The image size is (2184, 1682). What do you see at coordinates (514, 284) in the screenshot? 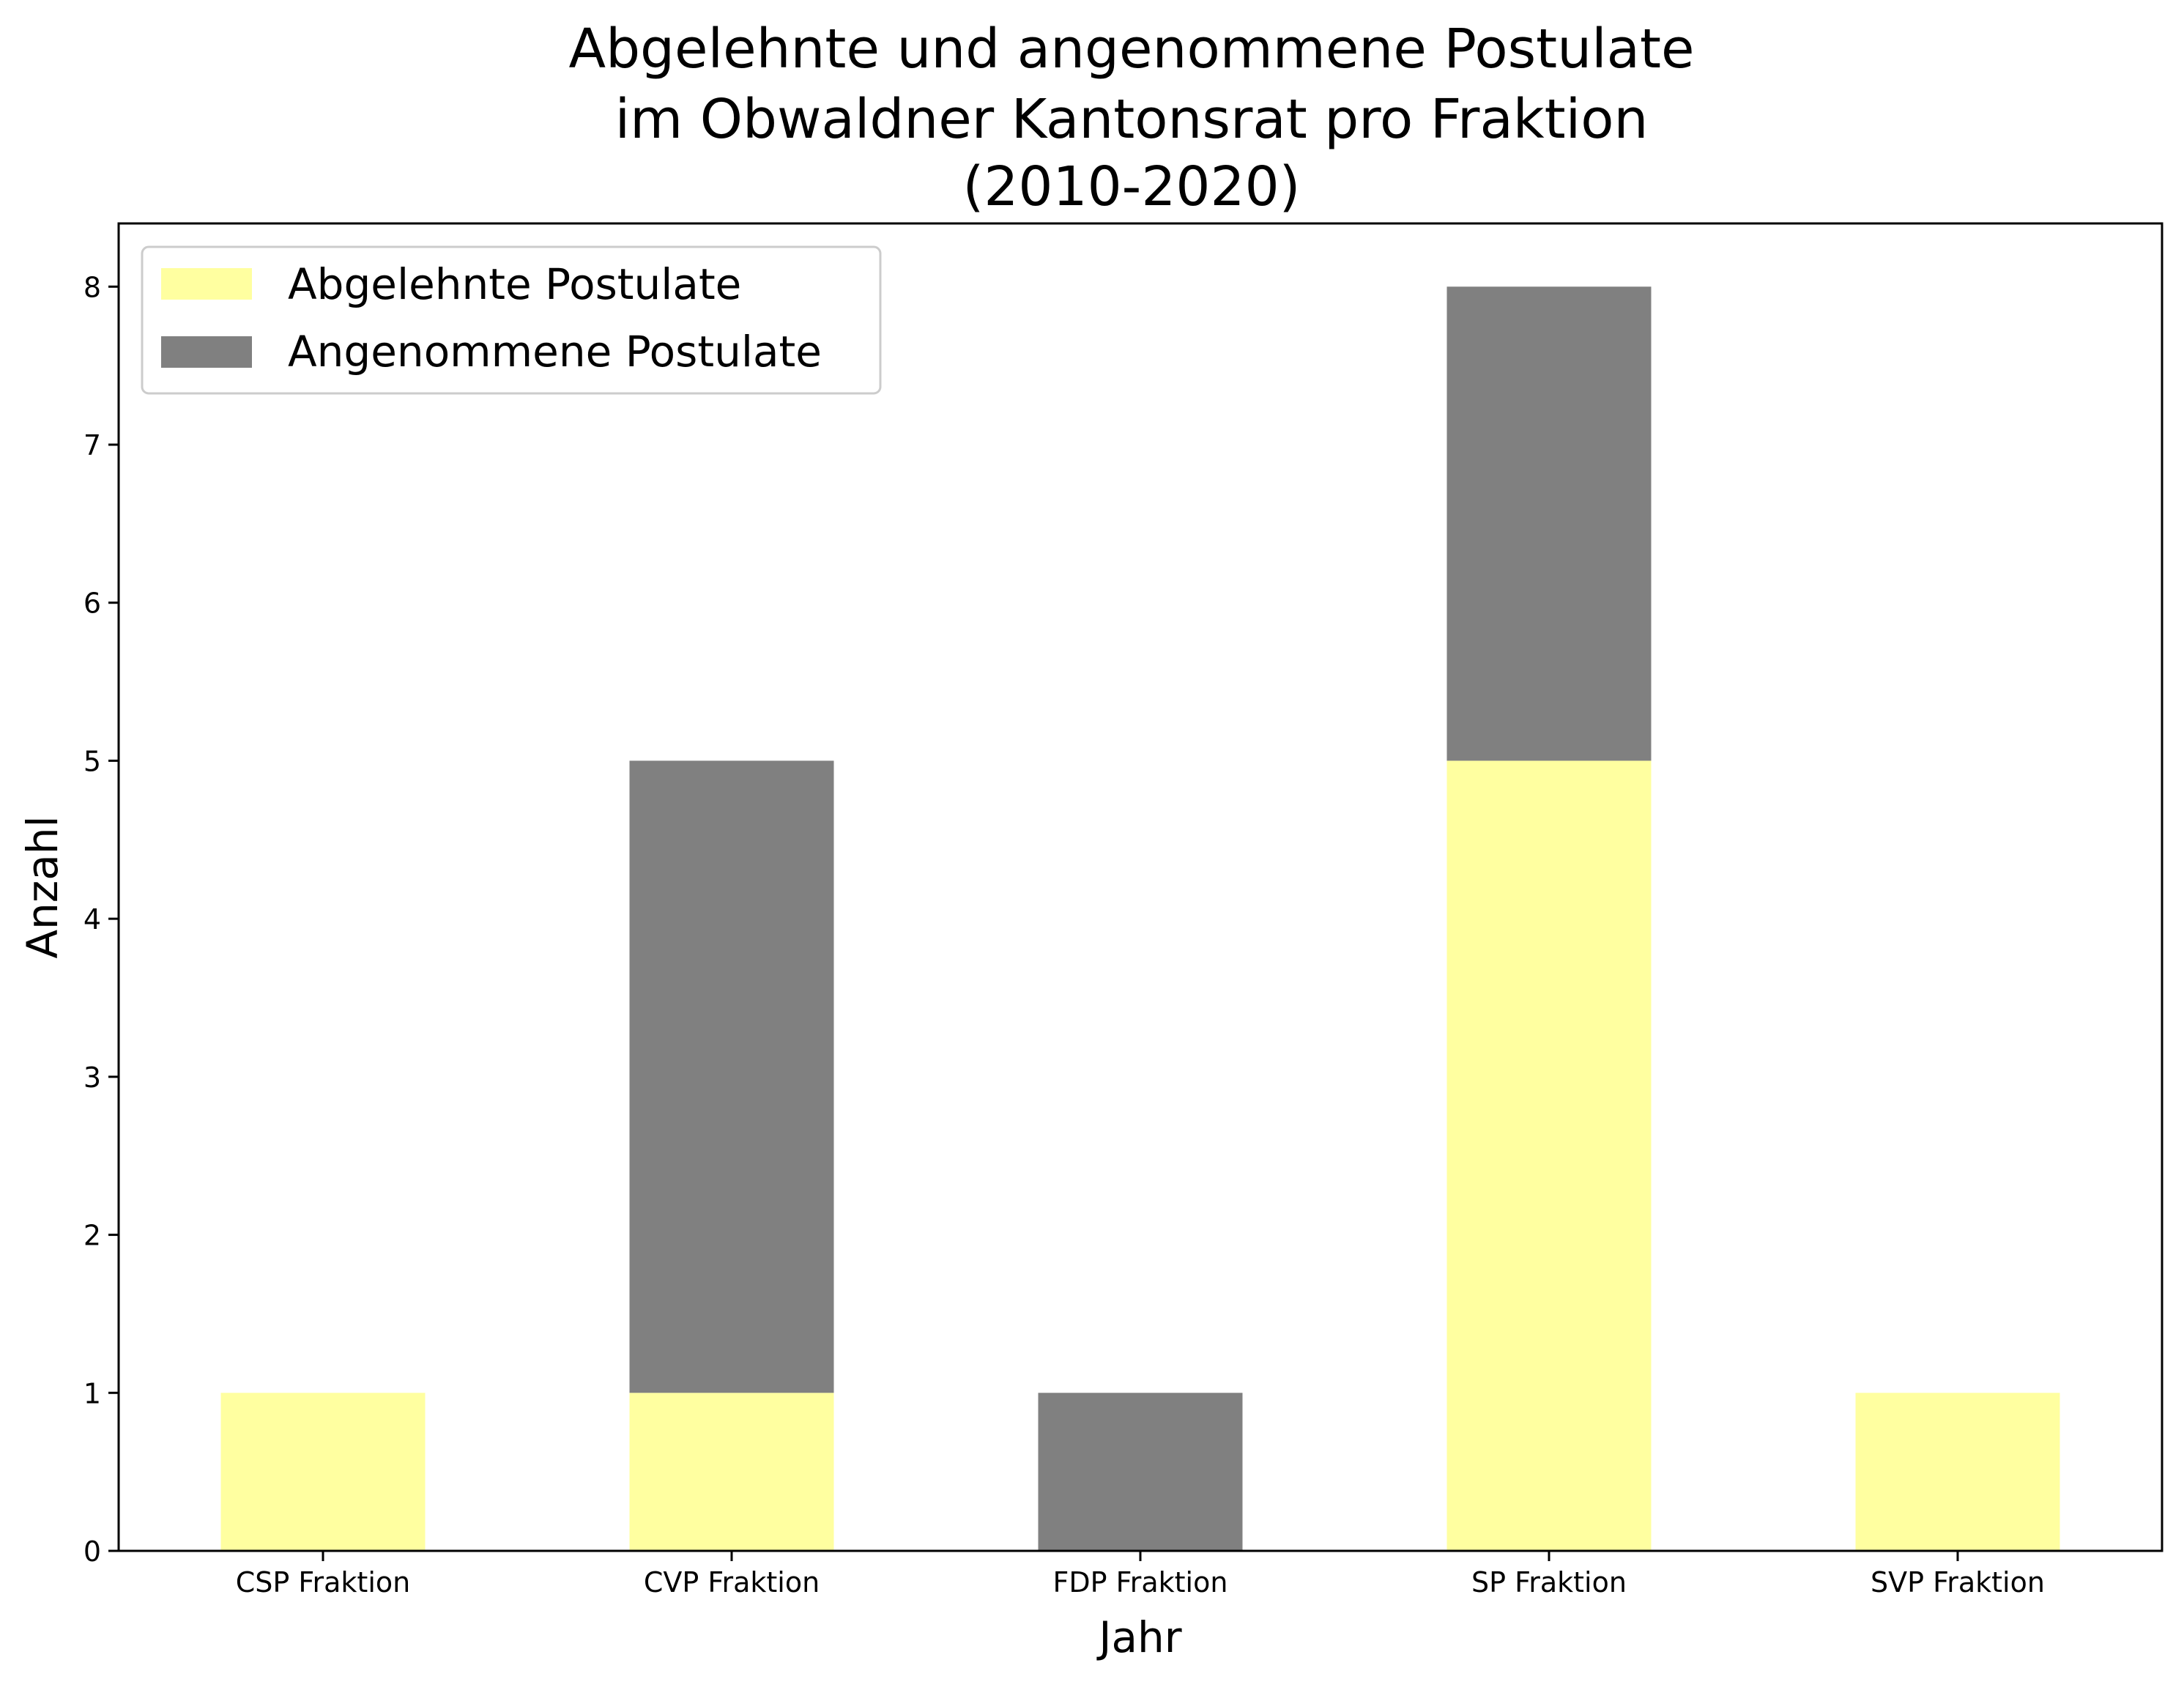
I see `legend-label-abgelehnte: Abgelehnte Postulate` at bounding box center [514, 284].